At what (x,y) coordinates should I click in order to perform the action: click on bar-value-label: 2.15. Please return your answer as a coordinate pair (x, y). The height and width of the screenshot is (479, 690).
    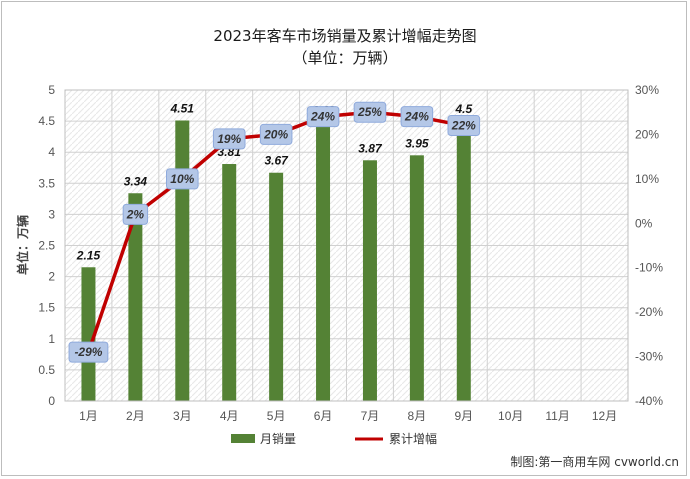
    Looking at the image, I should click on (88, 255).